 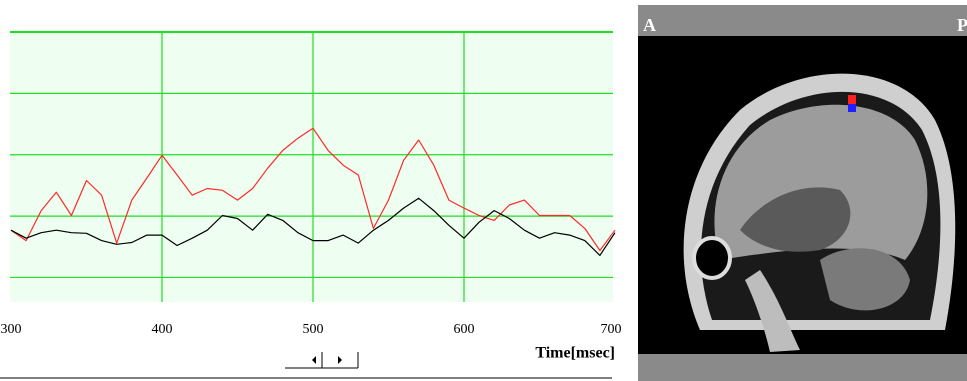 I want to click on brain-core, so click(x=795, y=219).